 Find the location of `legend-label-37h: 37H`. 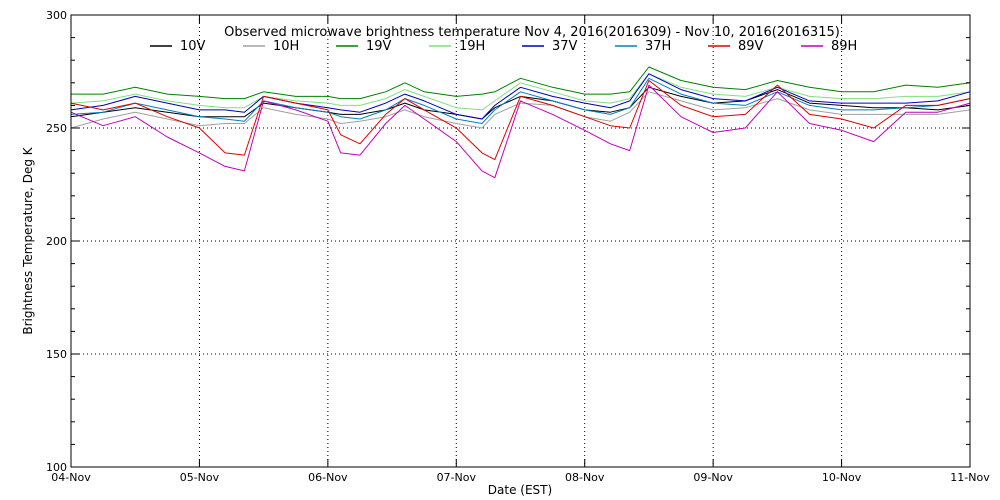

legend-label-37h: 37H is located at coordinates (658, 46).